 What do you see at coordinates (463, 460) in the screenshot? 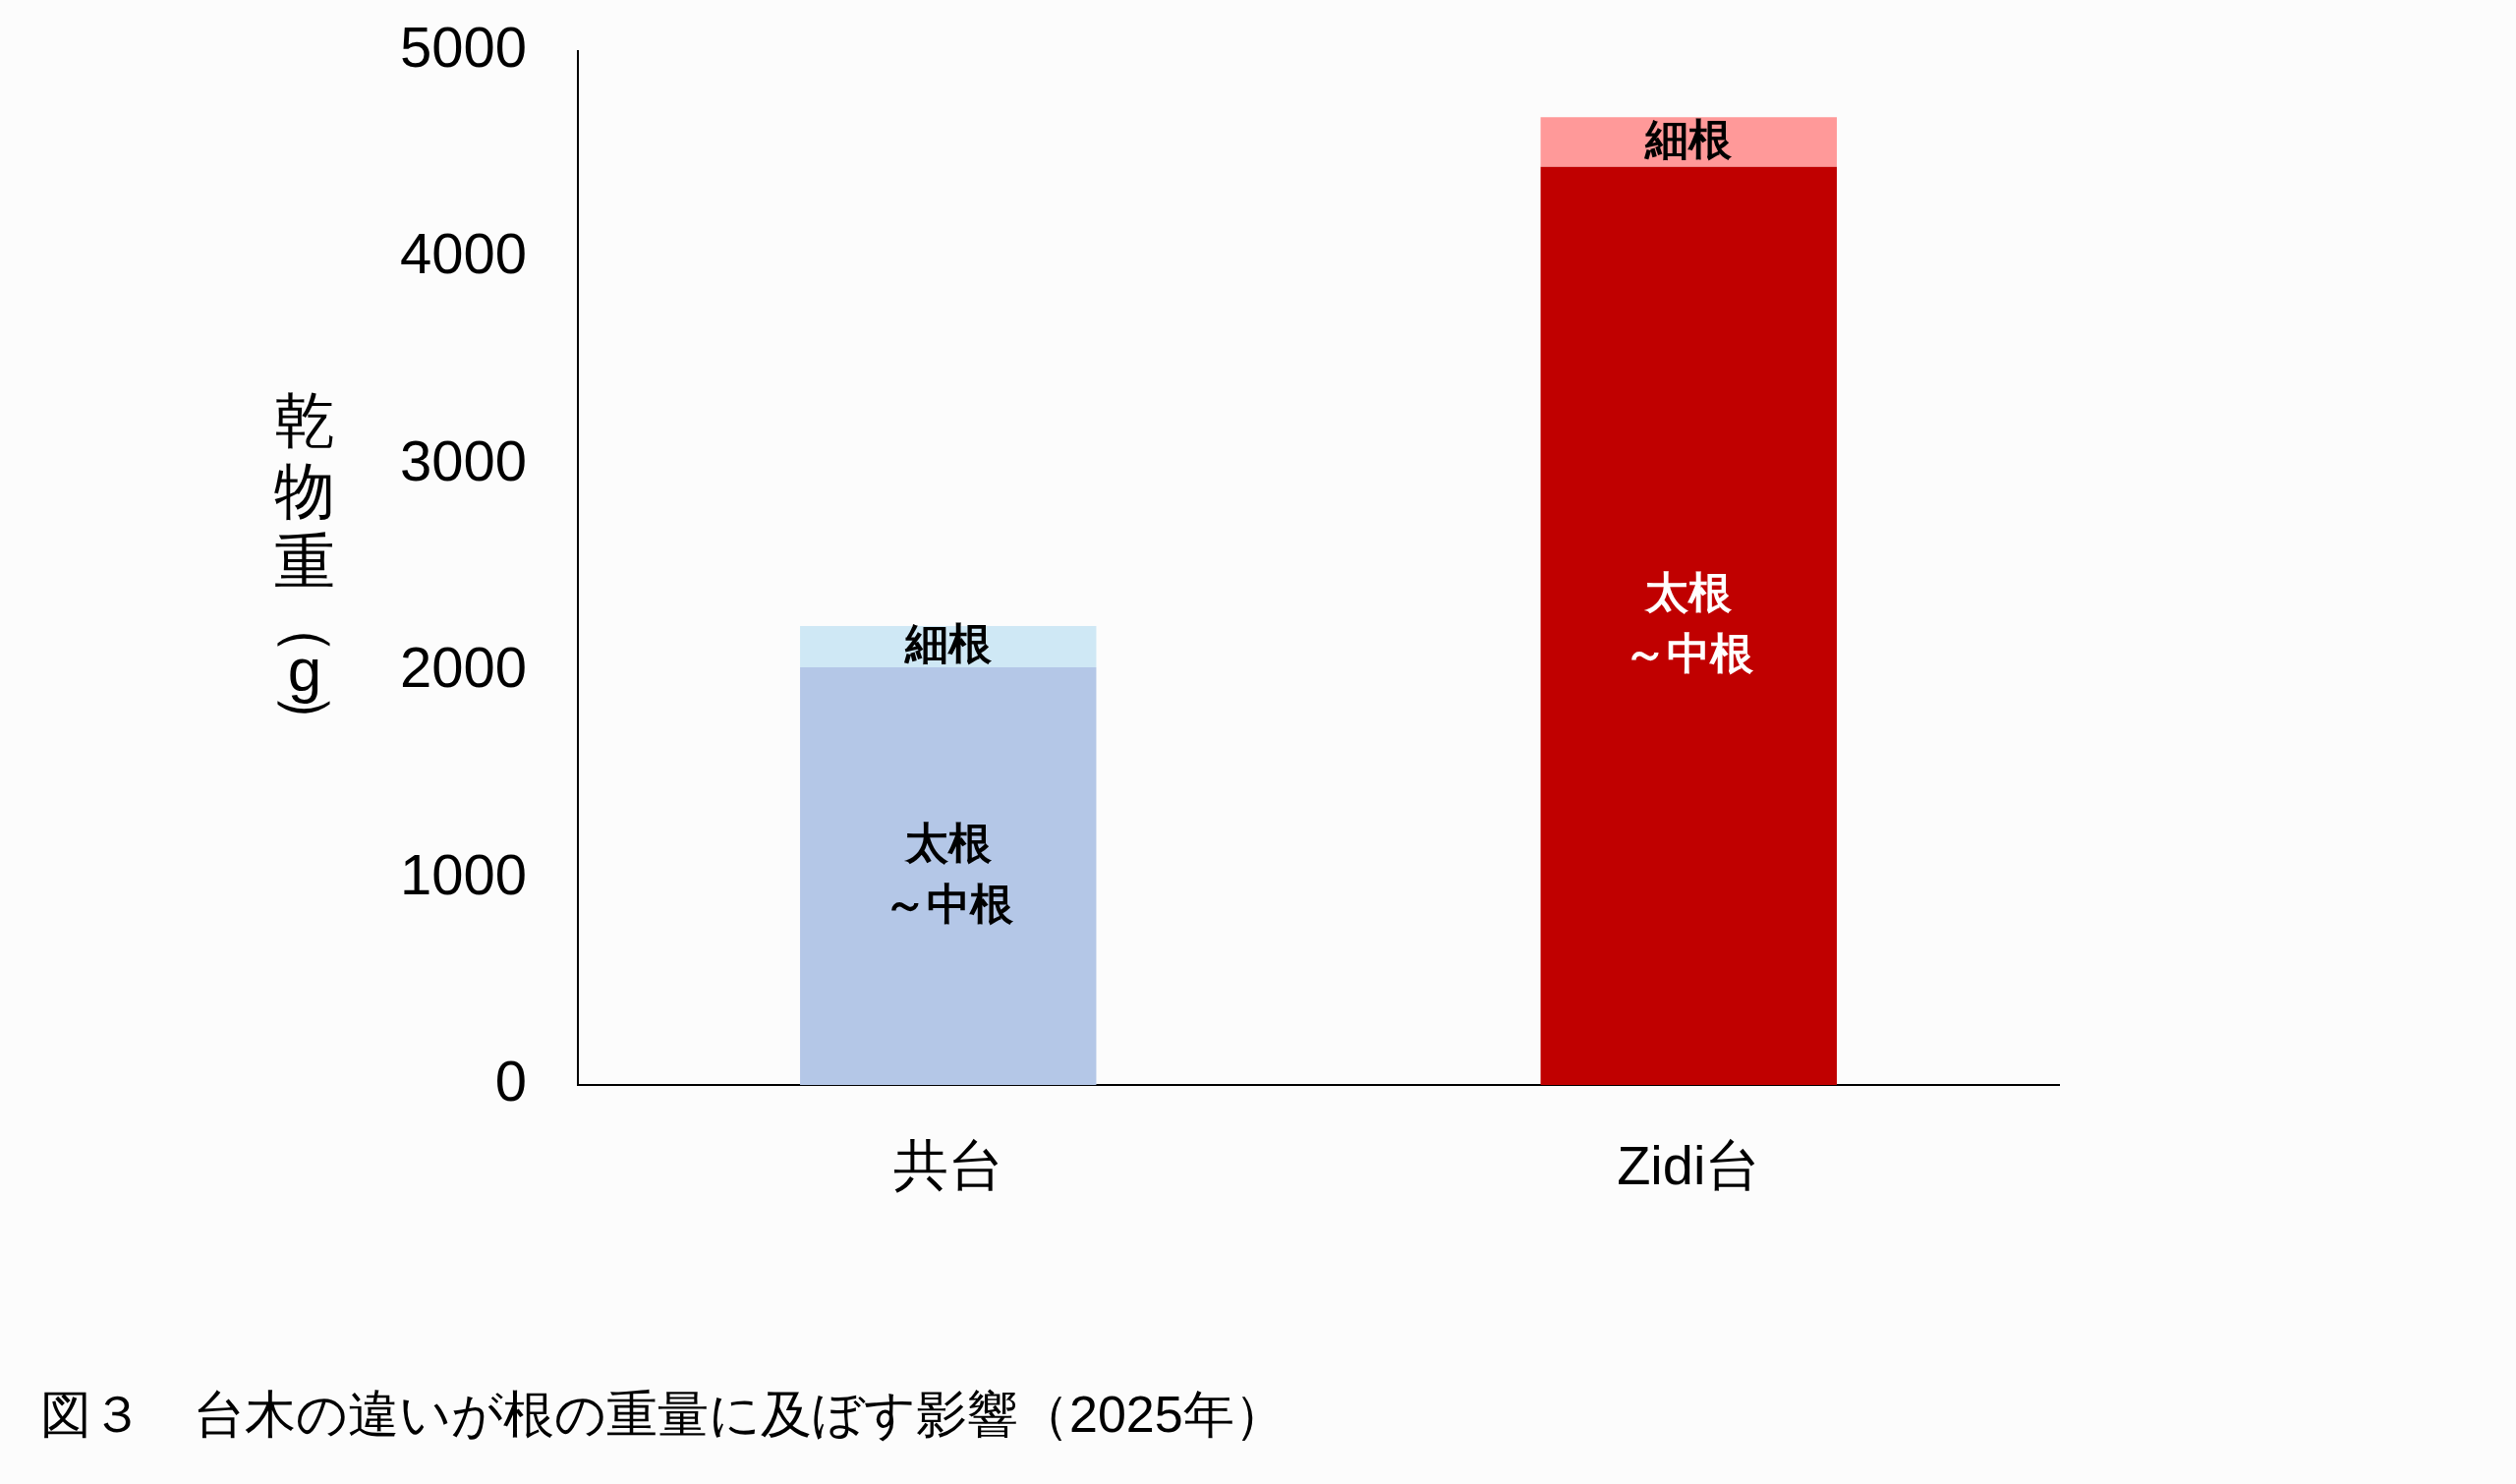
I see `y-tick-label: 3000` at bounding box center [463, 460].